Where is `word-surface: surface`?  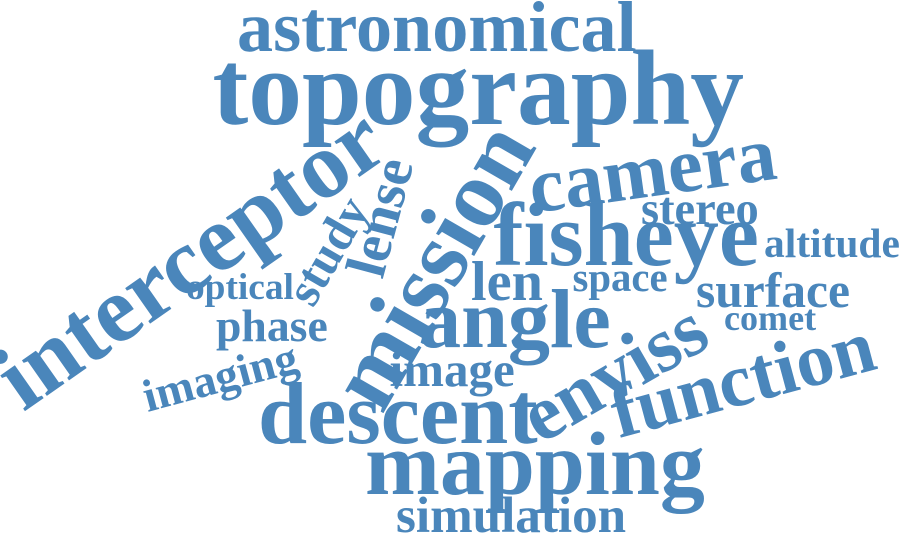
word-surface: surface is located at coordinates (773, 290).